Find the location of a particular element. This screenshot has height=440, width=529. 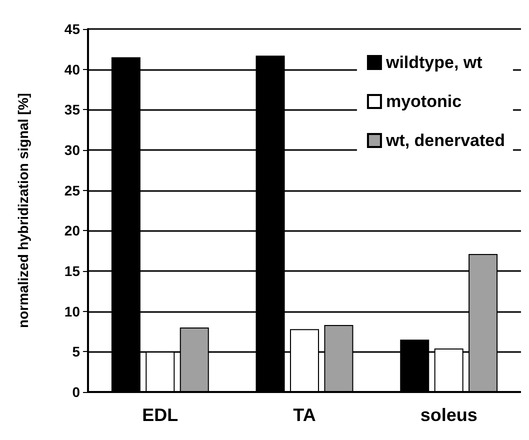

legend-label: wildtype, wt is located at coordinates (433, 62).